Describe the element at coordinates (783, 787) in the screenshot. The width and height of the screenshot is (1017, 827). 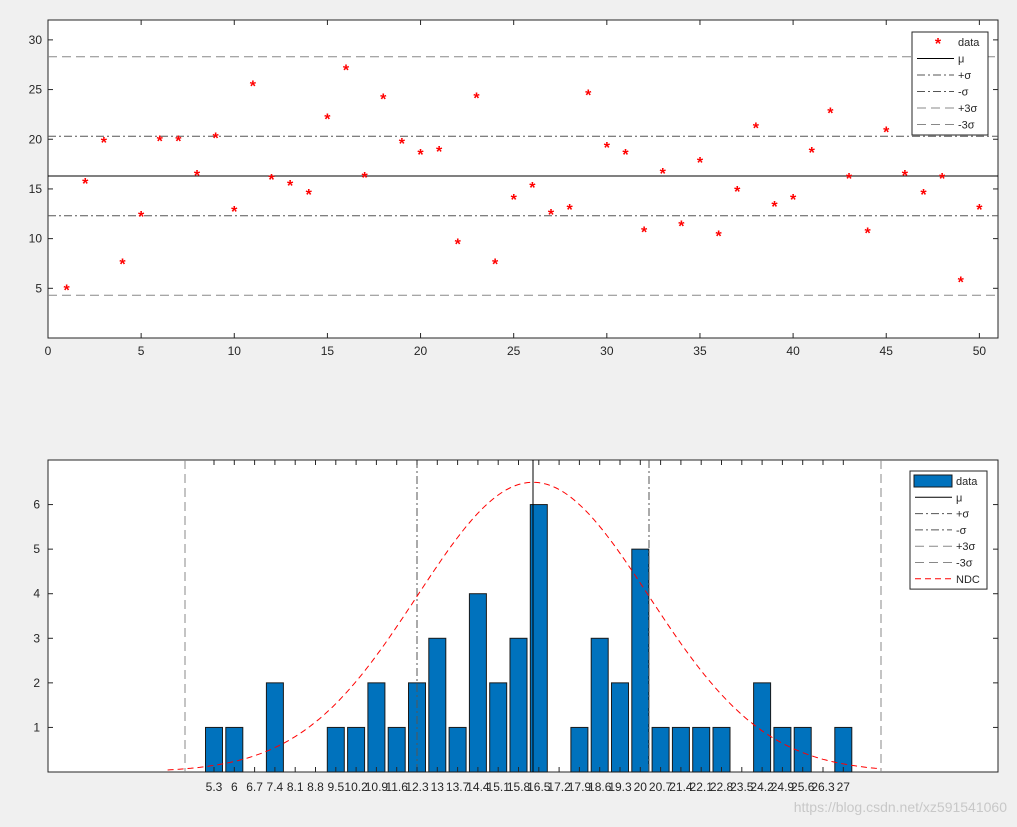
I see `x-tick-label: 24.9` at that location.